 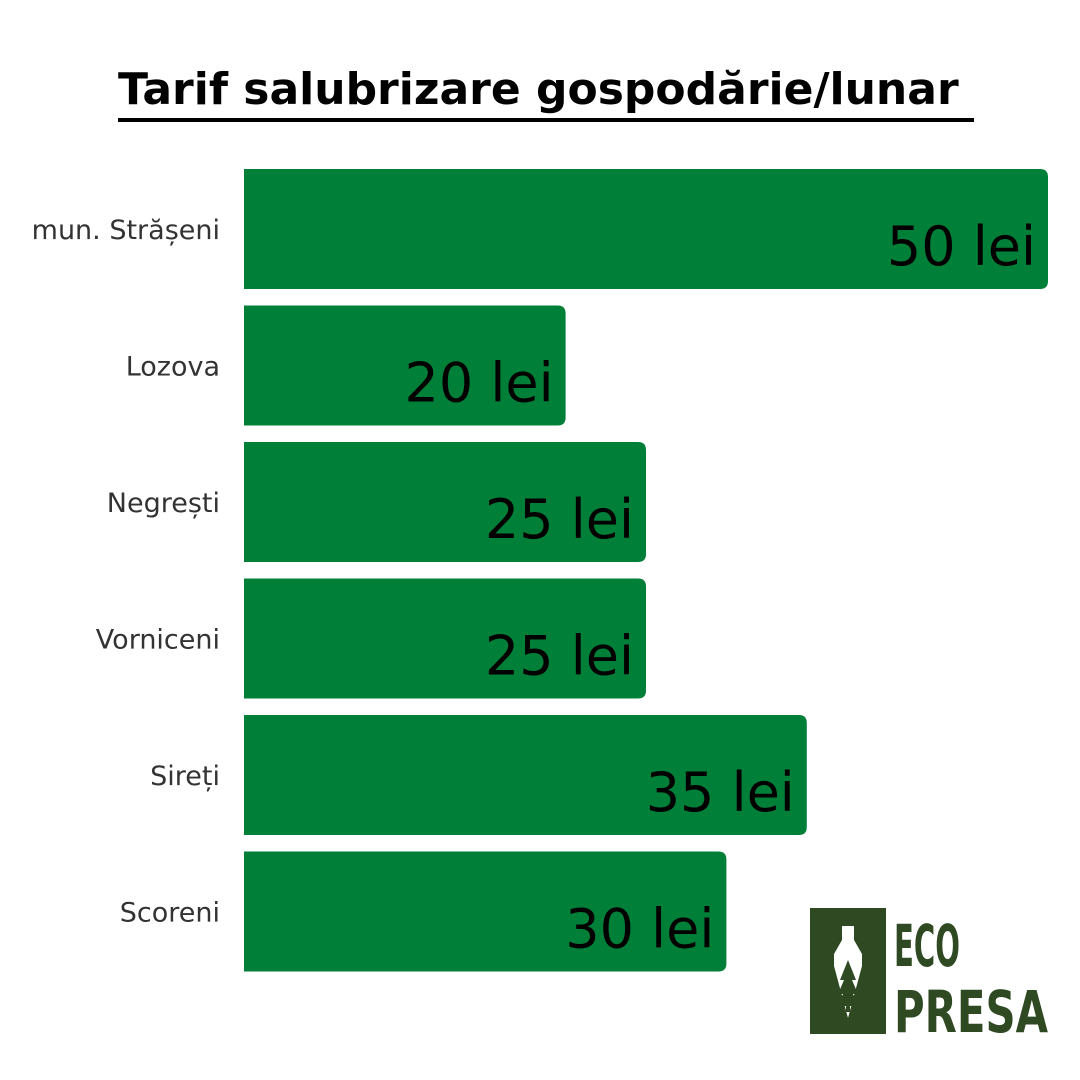 What do you see at coordinates (720, 792) in the screenshot?
I see `value-label-4: 35 lei` at bounding box center [720, 792].